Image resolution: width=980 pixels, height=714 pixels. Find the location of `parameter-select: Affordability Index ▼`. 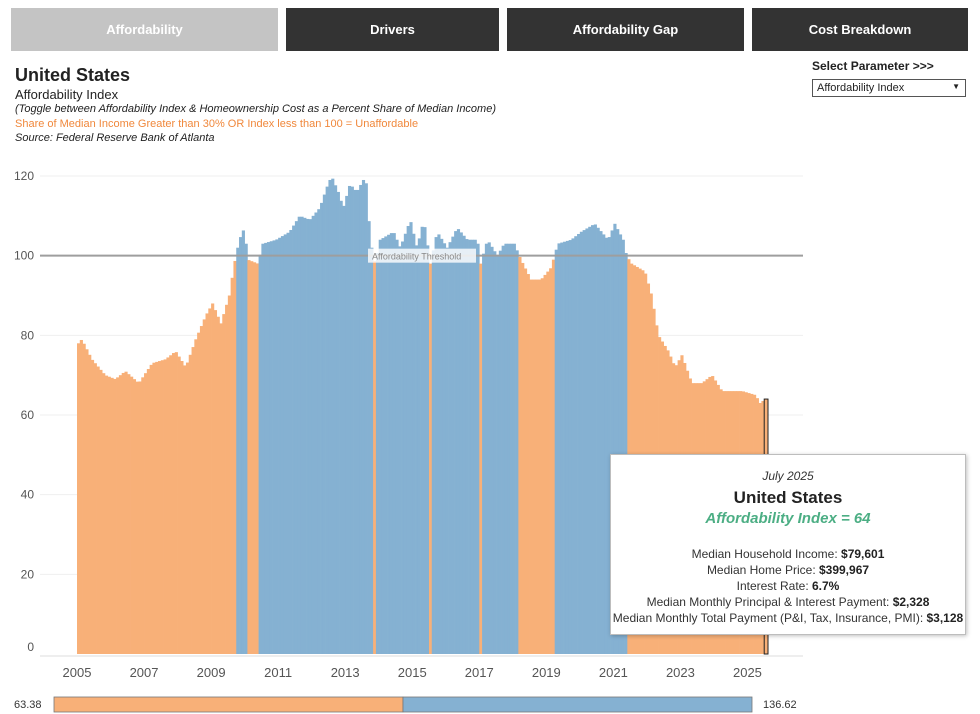

parameter-select: Affordability Index ▼ is located at coordinates (889, 88).